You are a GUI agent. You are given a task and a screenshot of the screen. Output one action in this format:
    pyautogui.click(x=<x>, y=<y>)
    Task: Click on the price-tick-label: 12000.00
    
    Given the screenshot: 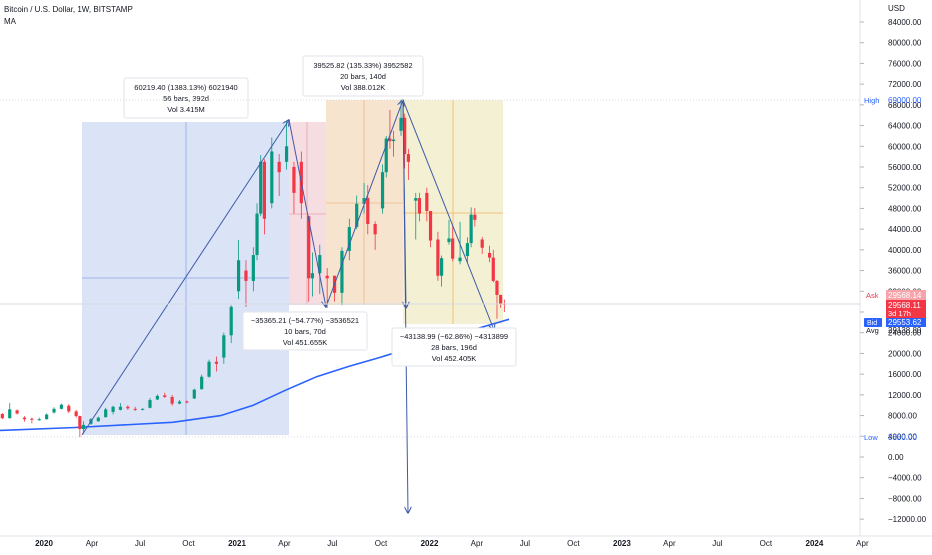 What is the action you would take?
    pyautogui.click(x=905, y=395)
    